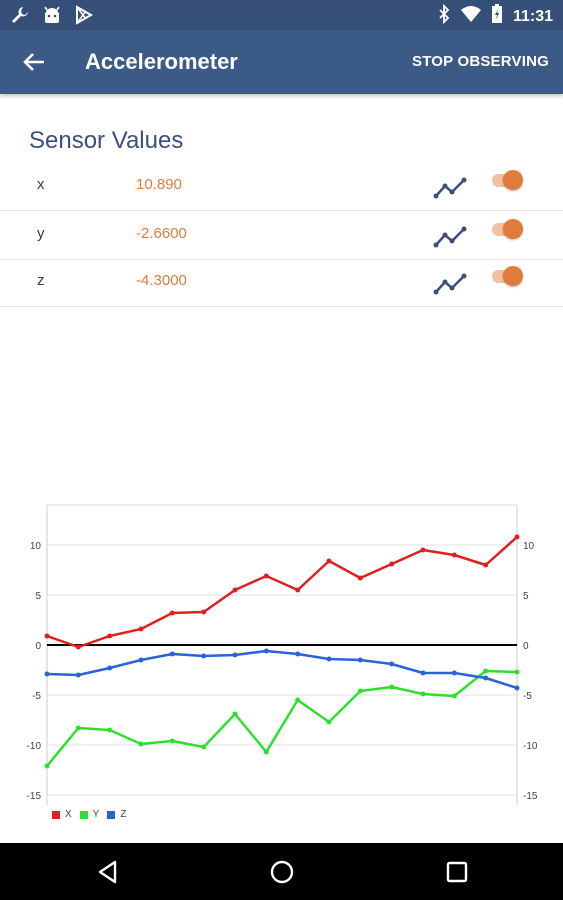 This screenshot has width=563, height=900. What do you see at coordinates (444, 16) in the screenshot?
I see `bluetooth-icon` at bounding box center [444, 16].